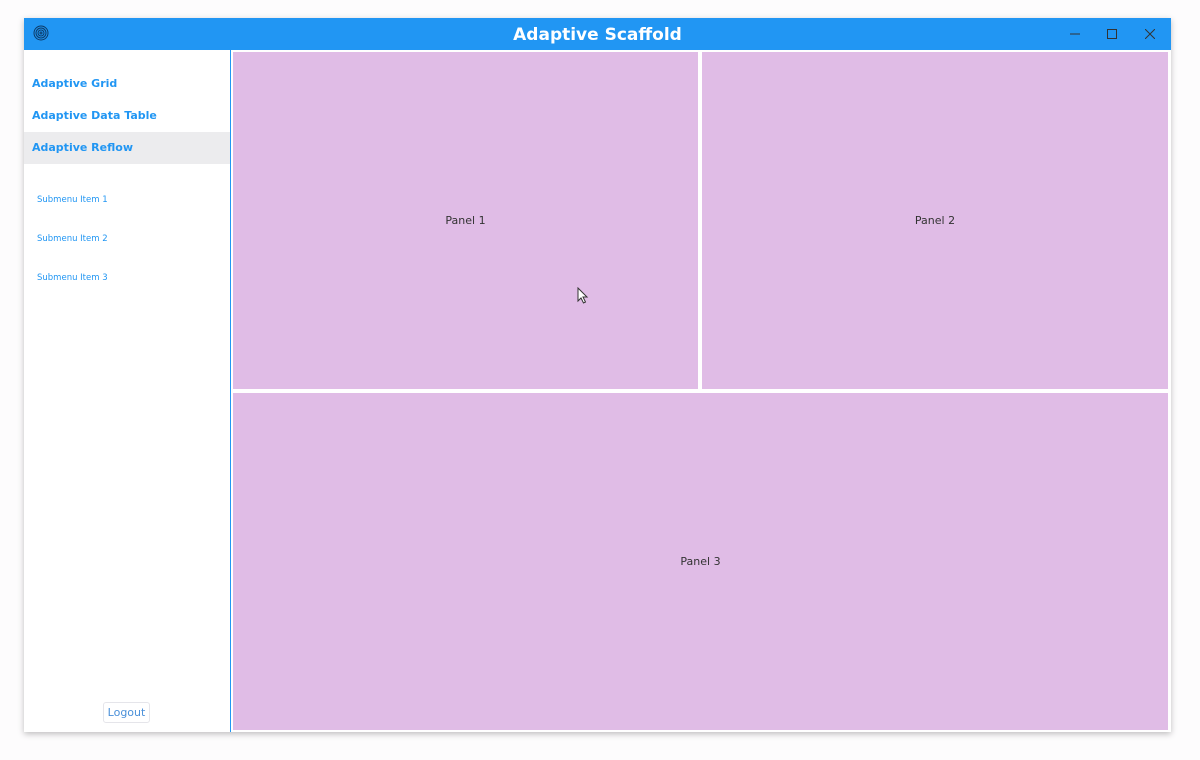  What do you see at coordinates (127, 148) in the screenshot?
I see `nav-item-adaptive-reflow: Adaptive Reflow` at bounding box center [127, 148].